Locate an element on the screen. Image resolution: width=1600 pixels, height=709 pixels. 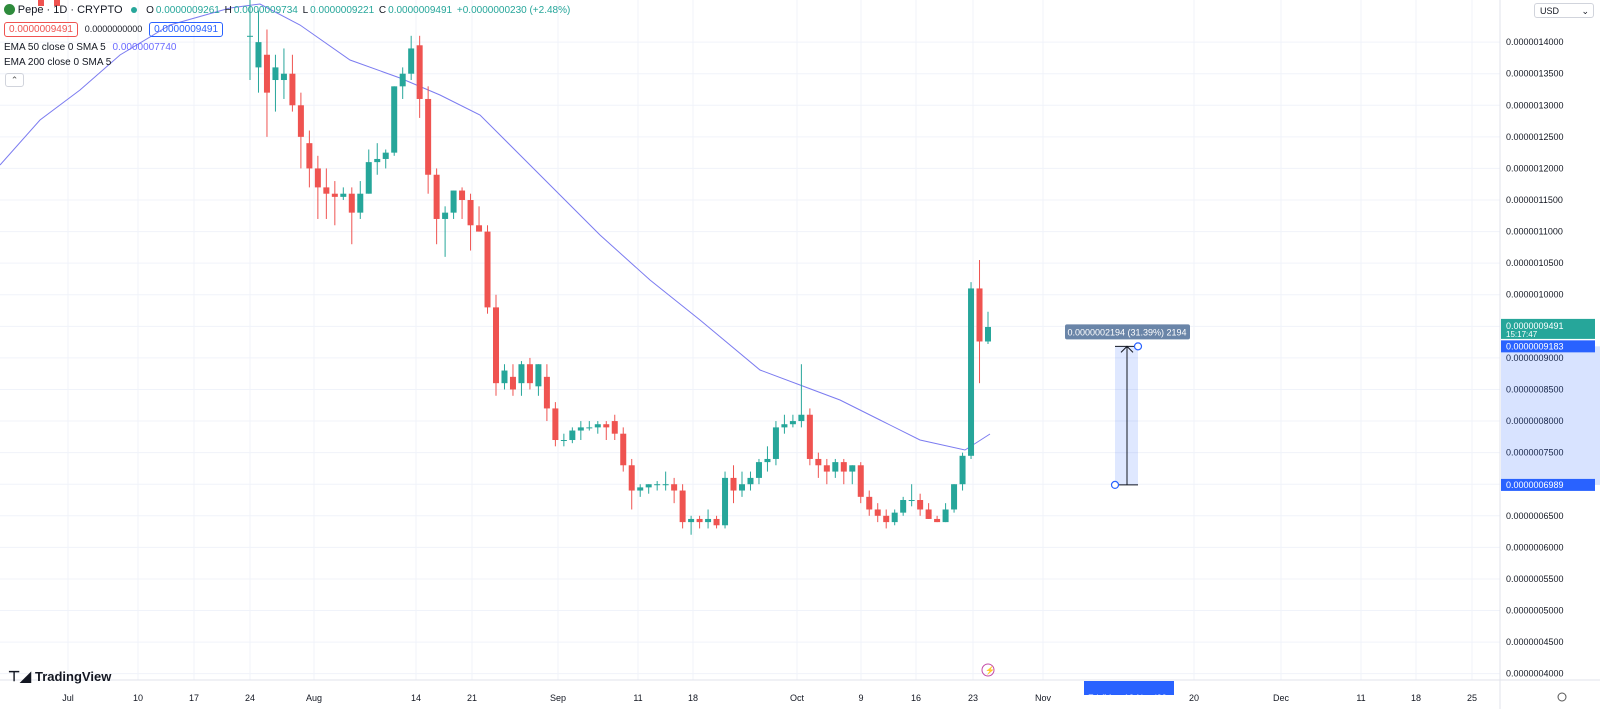
y-tick-label: 0.0000010000 is located at coordinates (1535, 295).